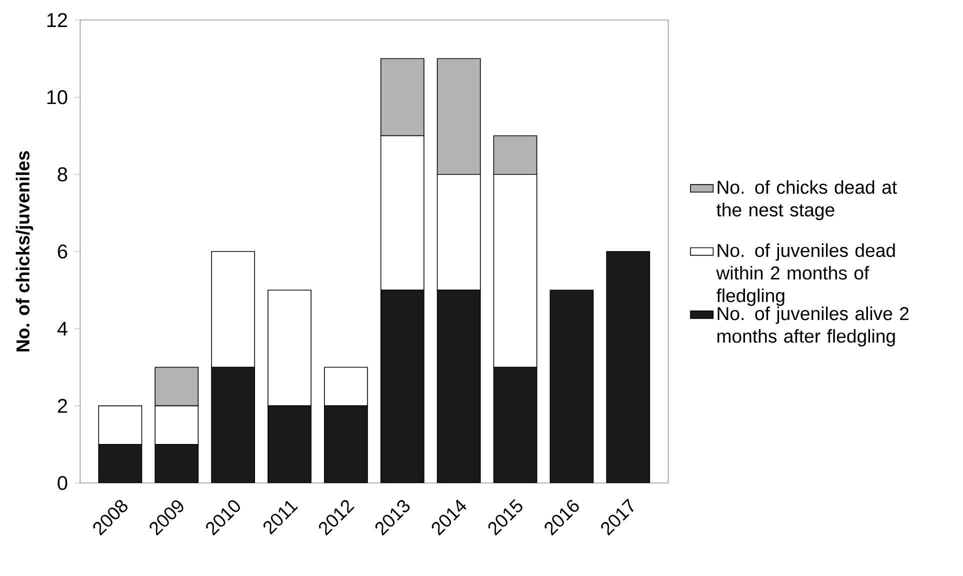  I want to click on y-tick-label: 0, so click(63, 483).